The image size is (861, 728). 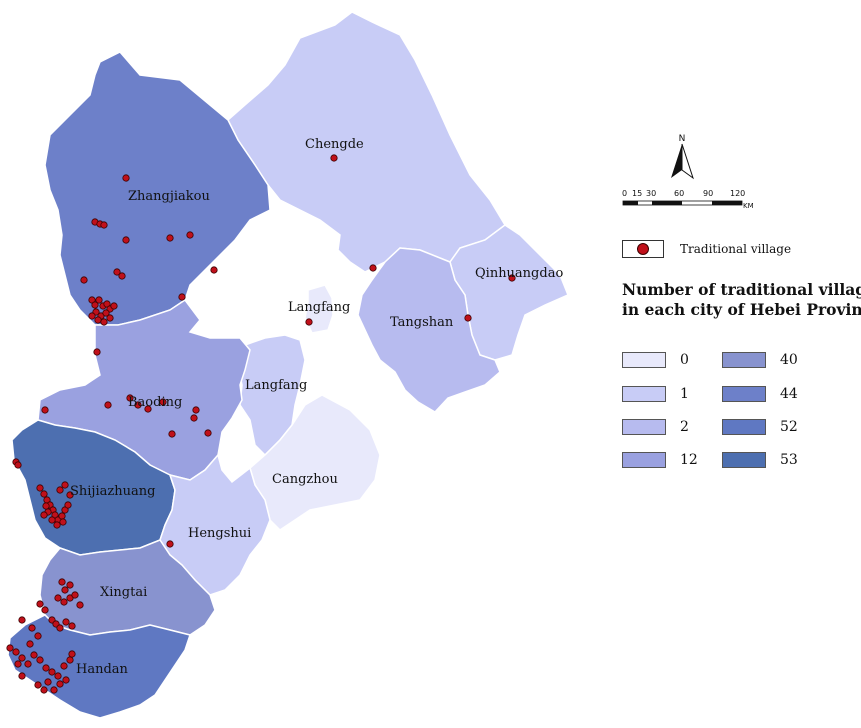 What do you see at coordinates (366, 142) in the screenshot?
I see `region-chengde` at bounding box center [366, 142].